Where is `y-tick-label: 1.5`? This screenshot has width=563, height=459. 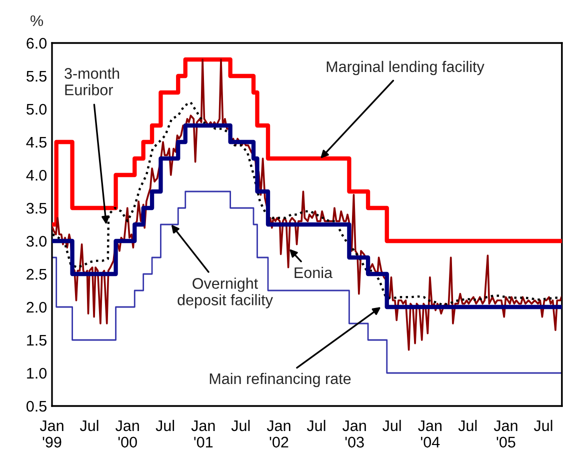 y-tick-label: 1.5 is located at coordinates (36, 340).